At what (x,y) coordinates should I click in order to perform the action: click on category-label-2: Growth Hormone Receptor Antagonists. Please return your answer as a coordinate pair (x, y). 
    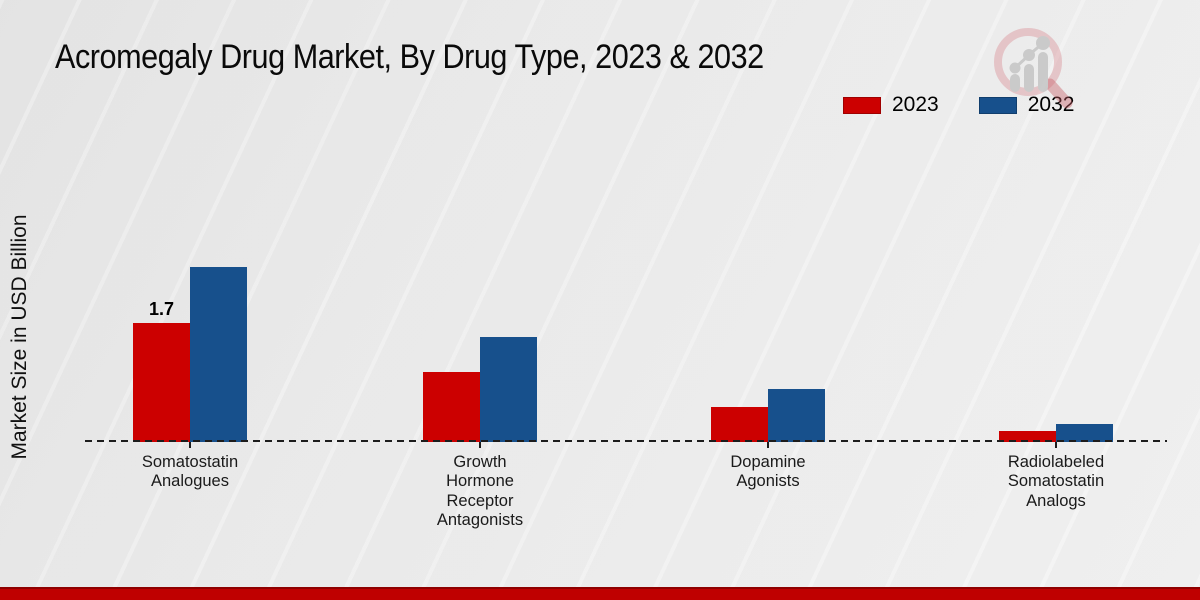
    Looking at the image, I should click on (480, 491).